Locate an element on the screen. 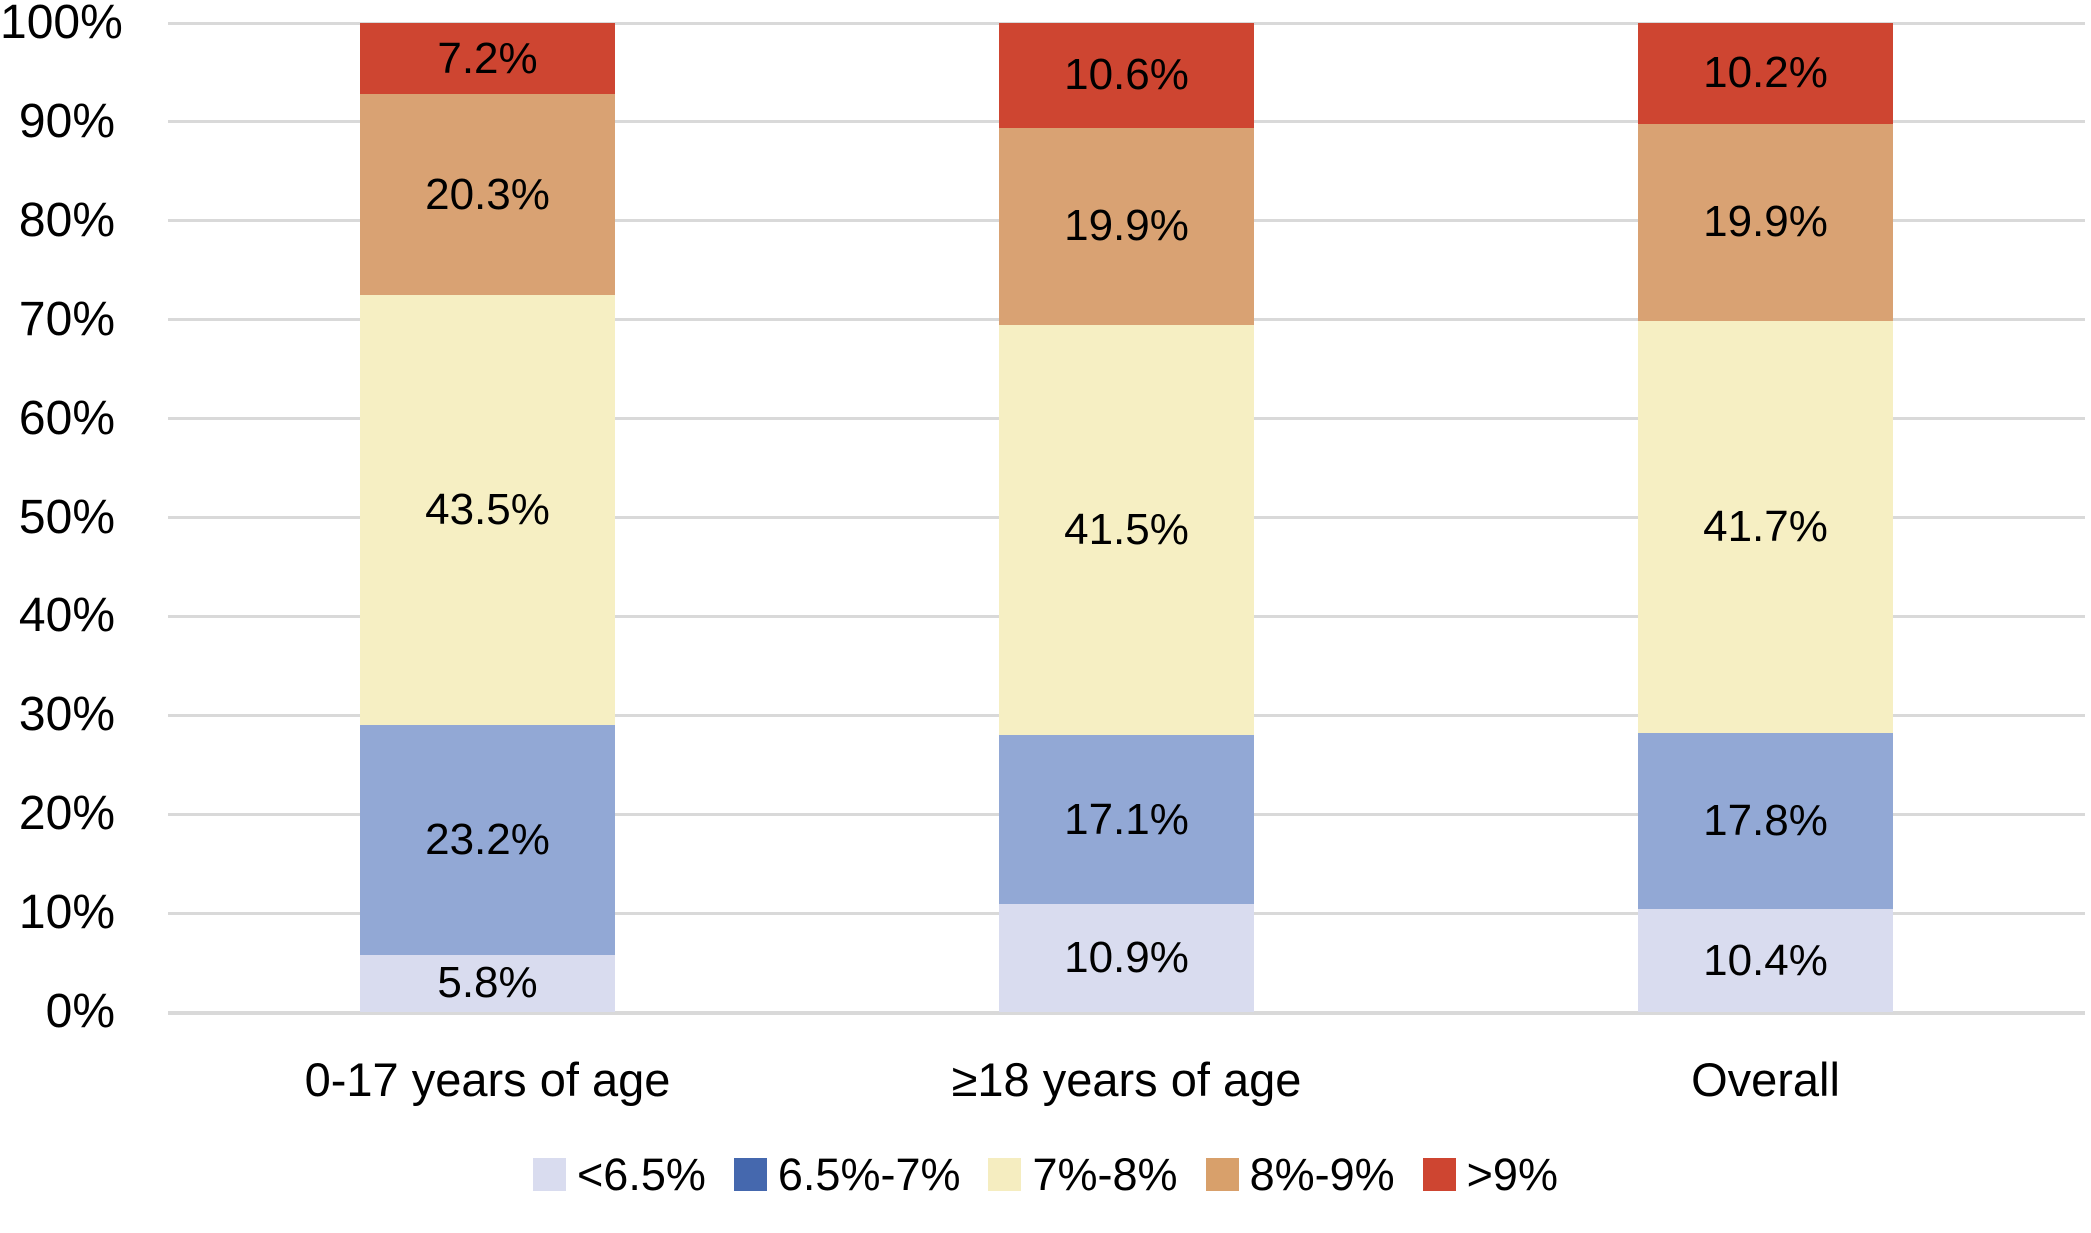 This screenshot has width=2091, height=1233. legend-item: 6.5%-7% is located at coordinates (847, 1174).